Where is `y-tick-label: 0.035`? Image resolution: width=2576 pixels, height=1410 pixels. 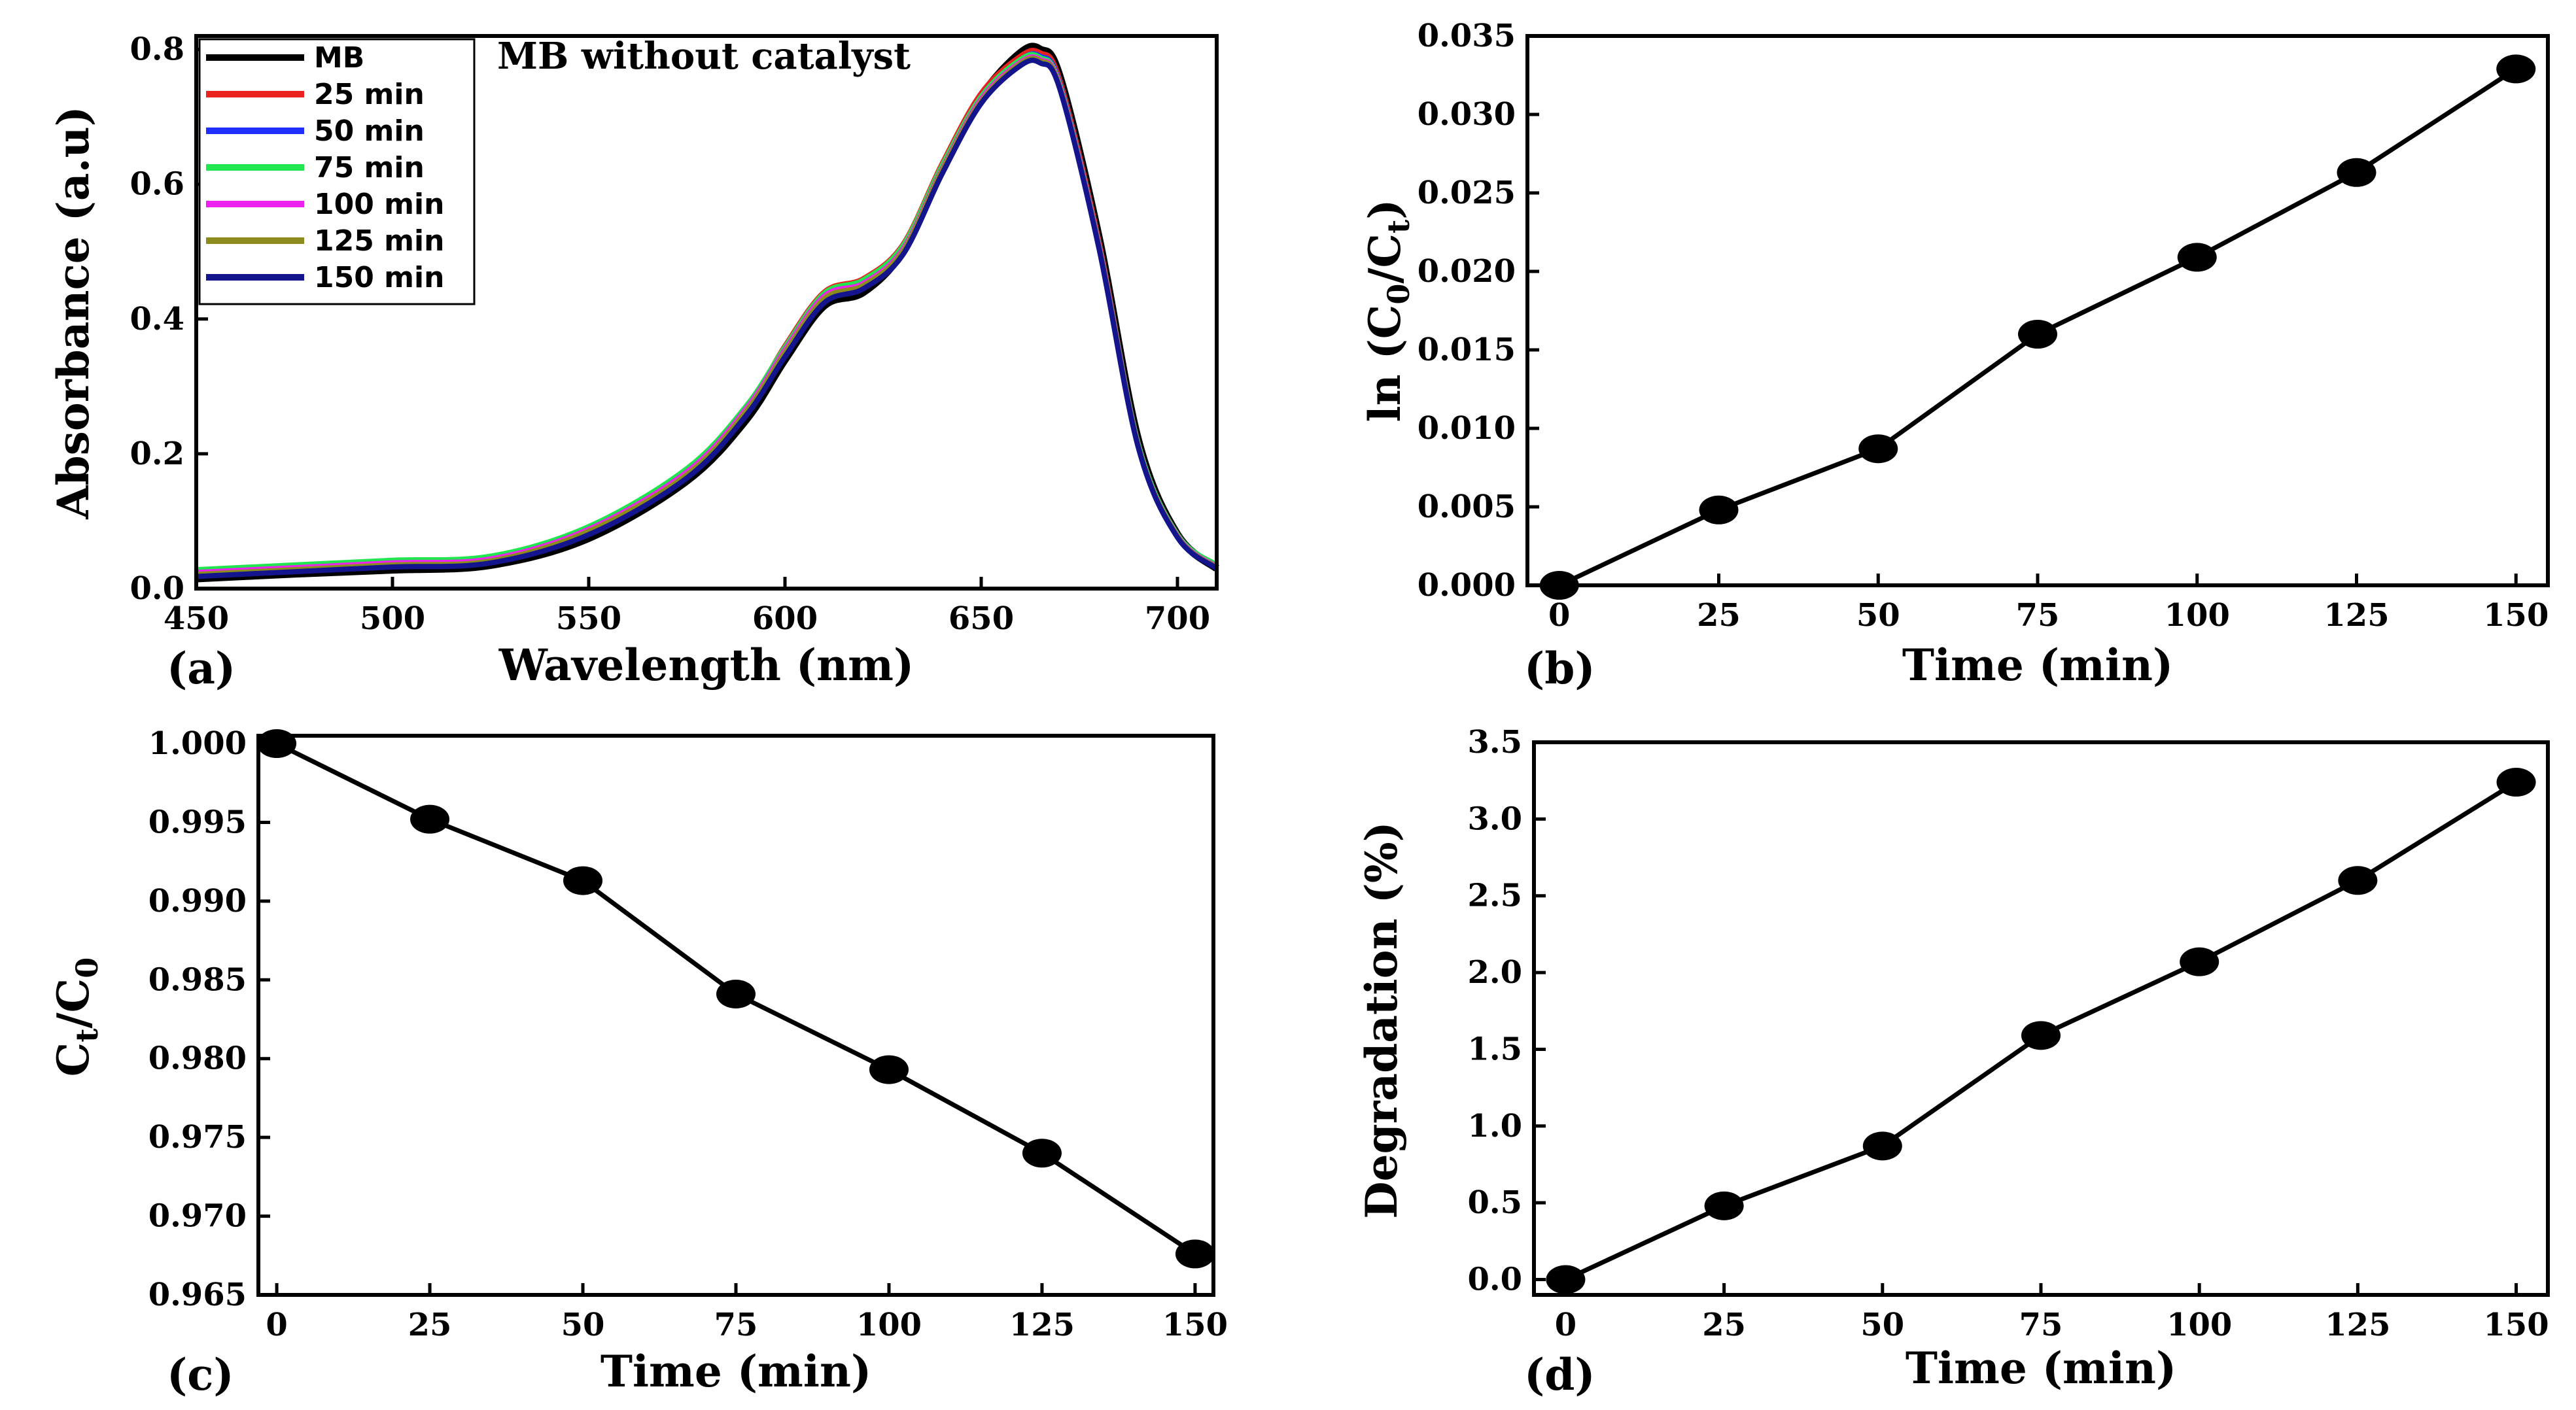 y-tick-label: 0.035 is located at coordinates (1467, 36).